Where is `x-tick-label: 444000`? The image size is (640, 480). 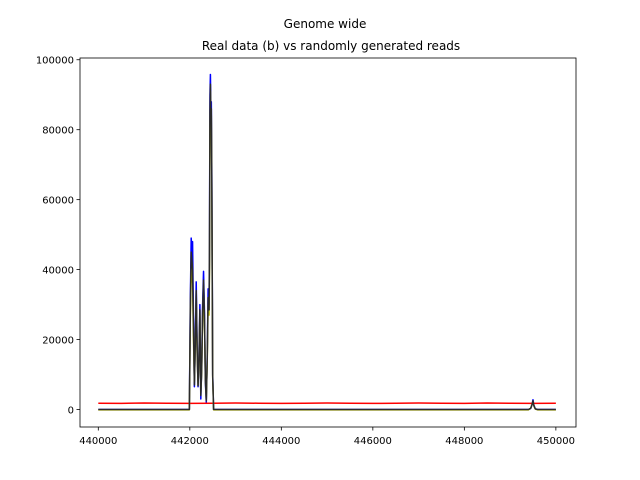 x-tick-label: 444000 is located at coordinates (281, 441).